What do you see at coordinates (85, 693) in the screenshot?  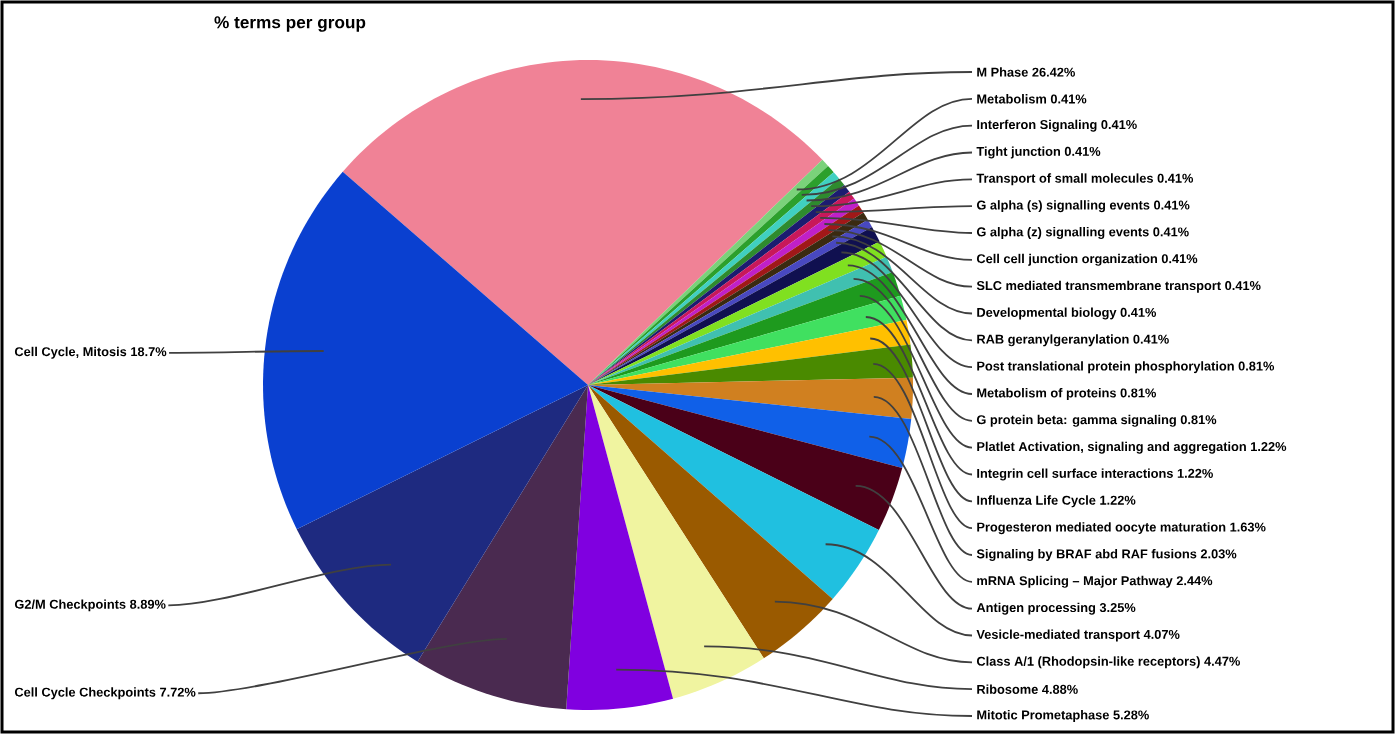 I see `slice-label: Cell Cycle Checkpoints` at bounding box center [85, 693].